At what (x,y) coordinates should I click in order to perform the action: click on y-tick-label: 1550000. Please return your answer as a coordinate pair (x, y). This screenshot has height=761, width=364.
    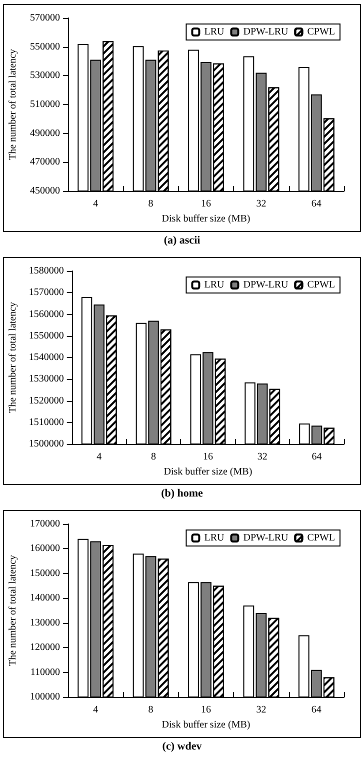
    Looking at the image, I should click on (46, 336).